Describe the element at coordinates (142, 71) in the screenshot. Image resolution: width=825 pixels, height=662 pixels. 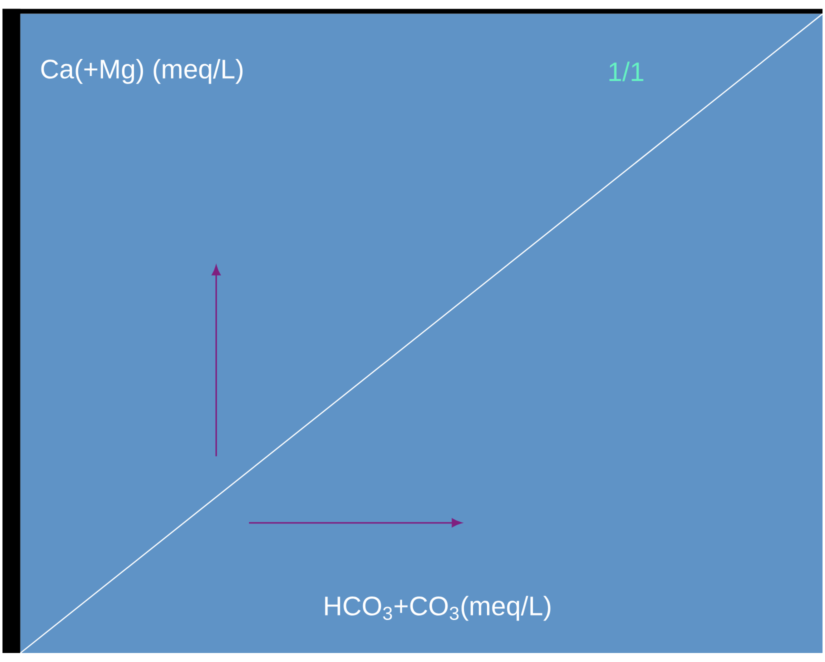
I see `y-axis-title: Ca(+Mg) (meq/L)` at that location.